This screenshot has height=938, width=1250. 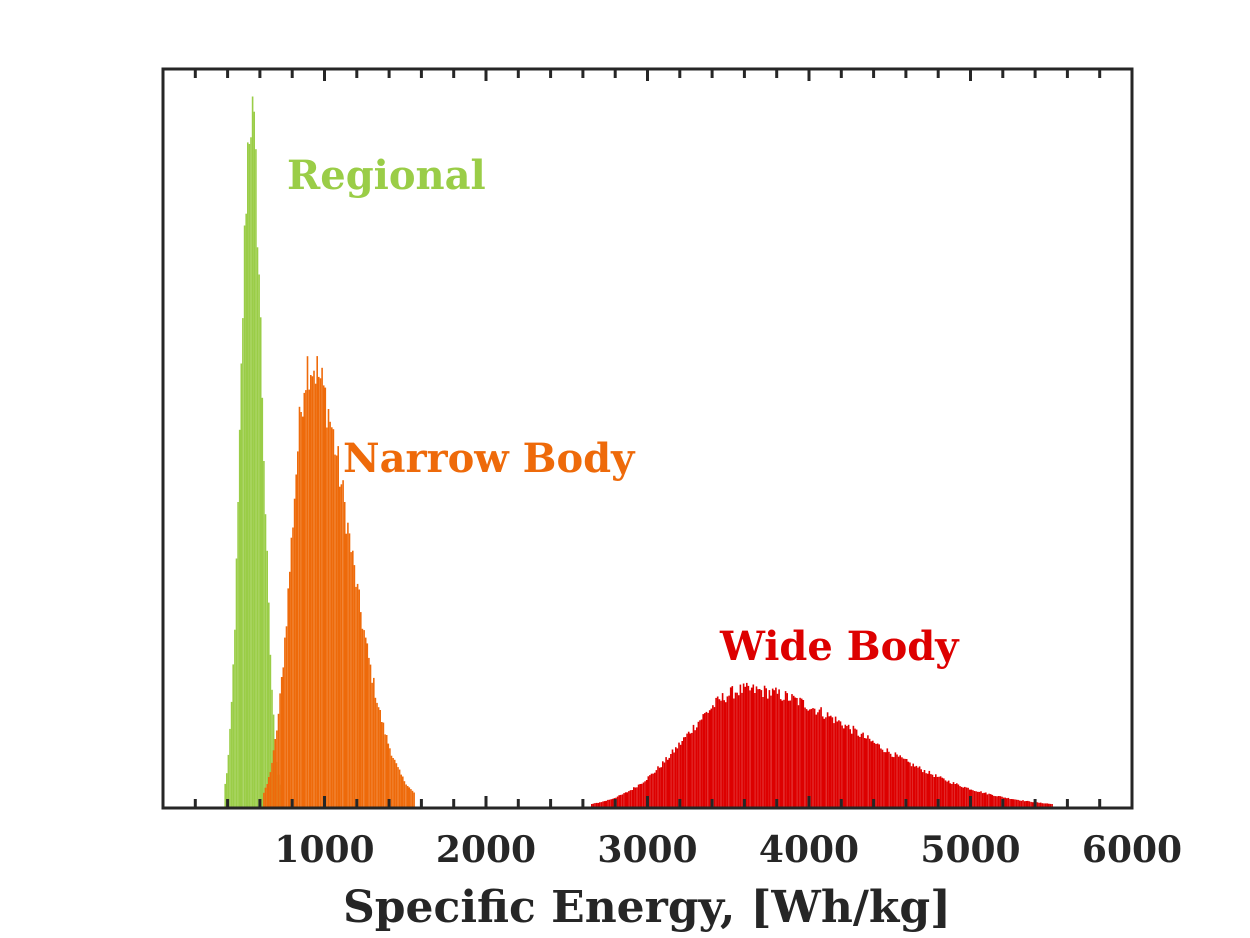 What do you see at coordinates (324, 850) in the screenshot?
I see `x-tick-label: 1000` at bounding box center [324, 850].